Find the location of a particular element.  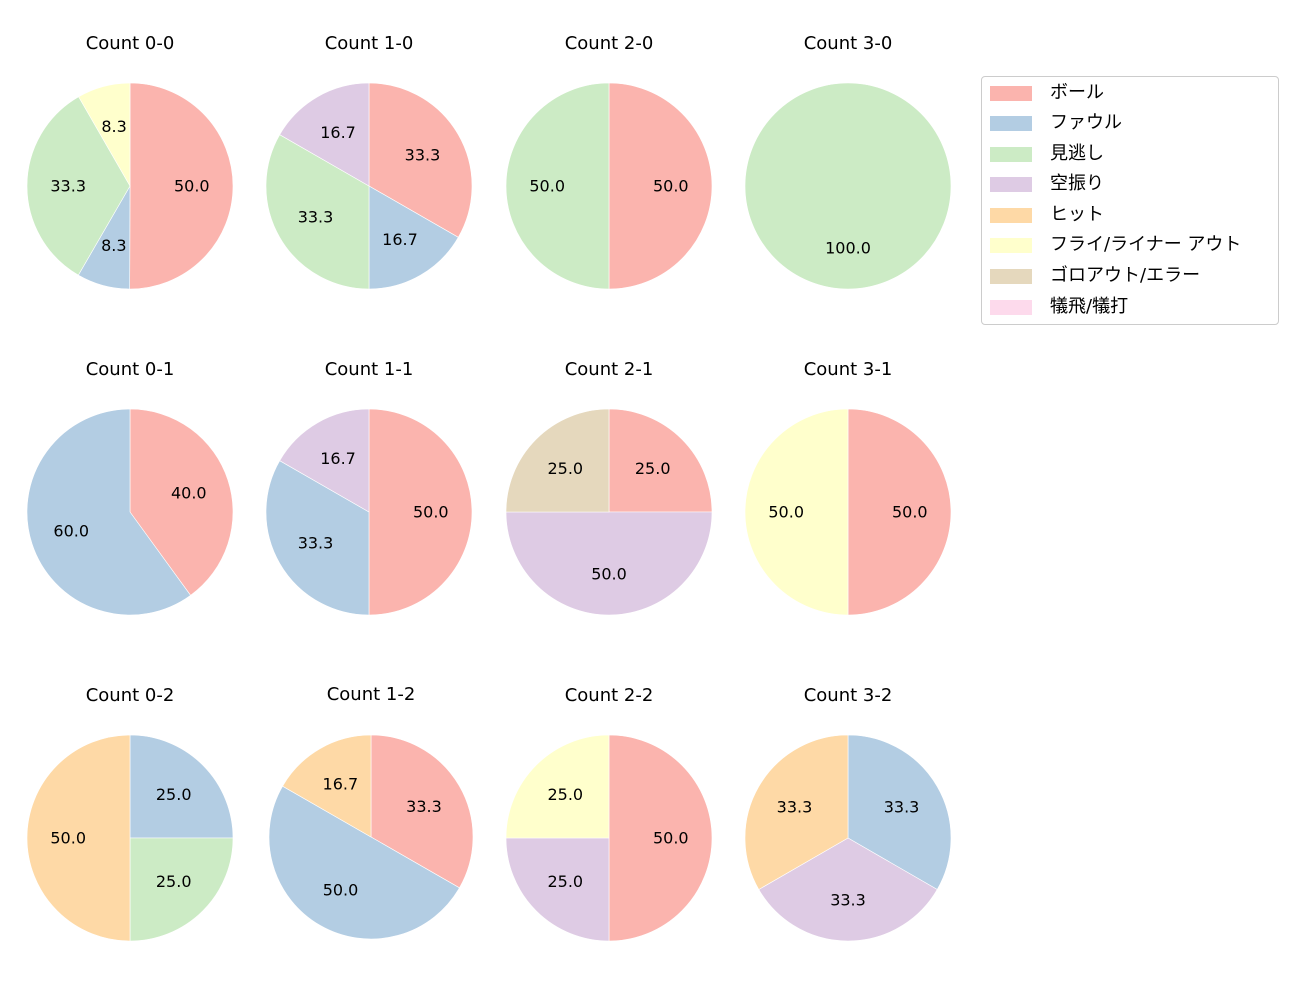

pie-count-1-1: 50.0 33.3 16.7 Count 1-1 is located at coordinates (369, 502).